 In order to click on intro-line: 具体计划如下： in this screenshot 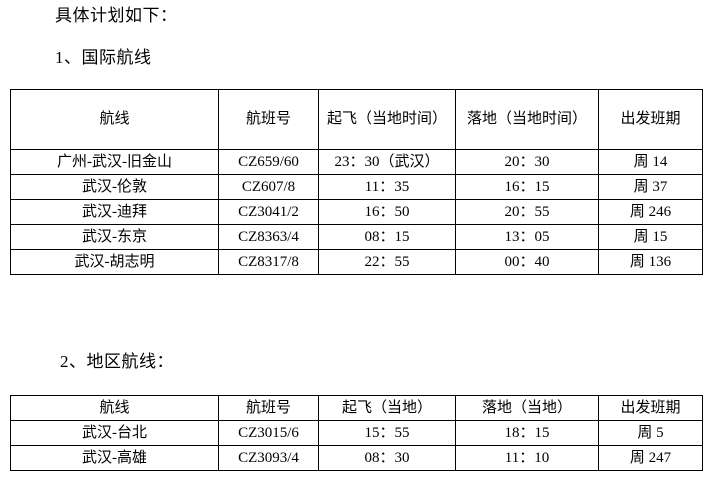, I will do `click(116, 15)`.